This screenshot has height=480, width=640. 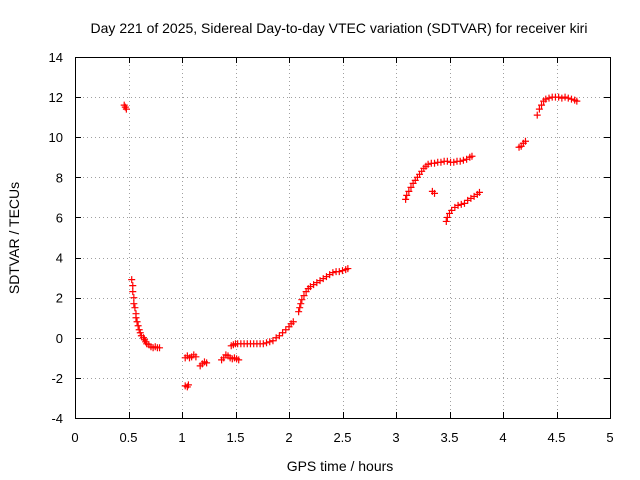 What do you see at coordinates (342, 437) in the screenshot?
I see `x-tick-label: 2.5` at bounding box center [342, 437].